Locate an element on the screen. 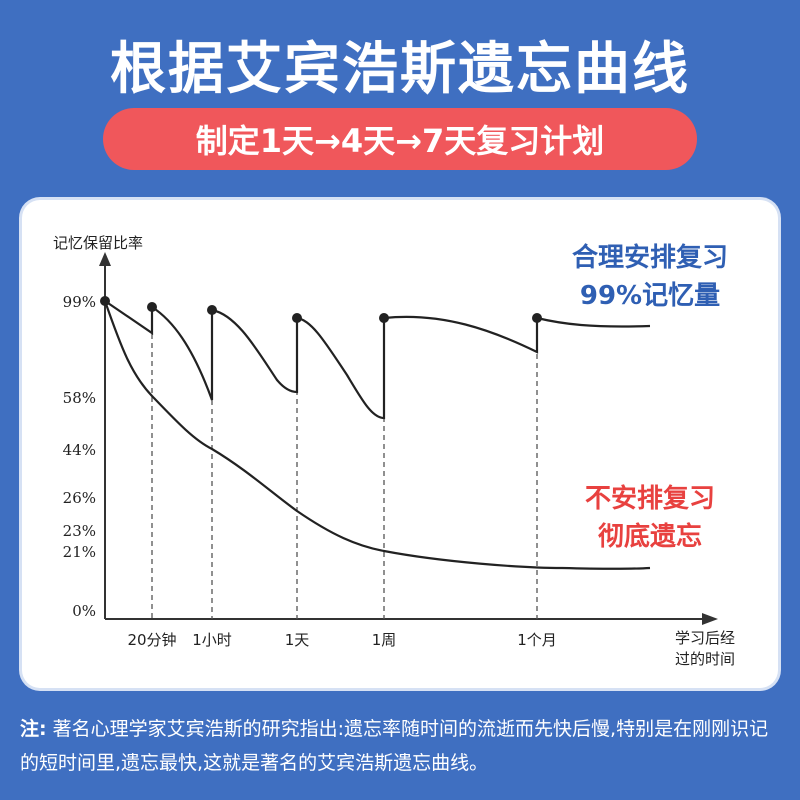 Image resolution: width=800 pixels, height=800 pixels. with-review-annotation-line2: 99%记忆量 is located at coordinates (650, 296).